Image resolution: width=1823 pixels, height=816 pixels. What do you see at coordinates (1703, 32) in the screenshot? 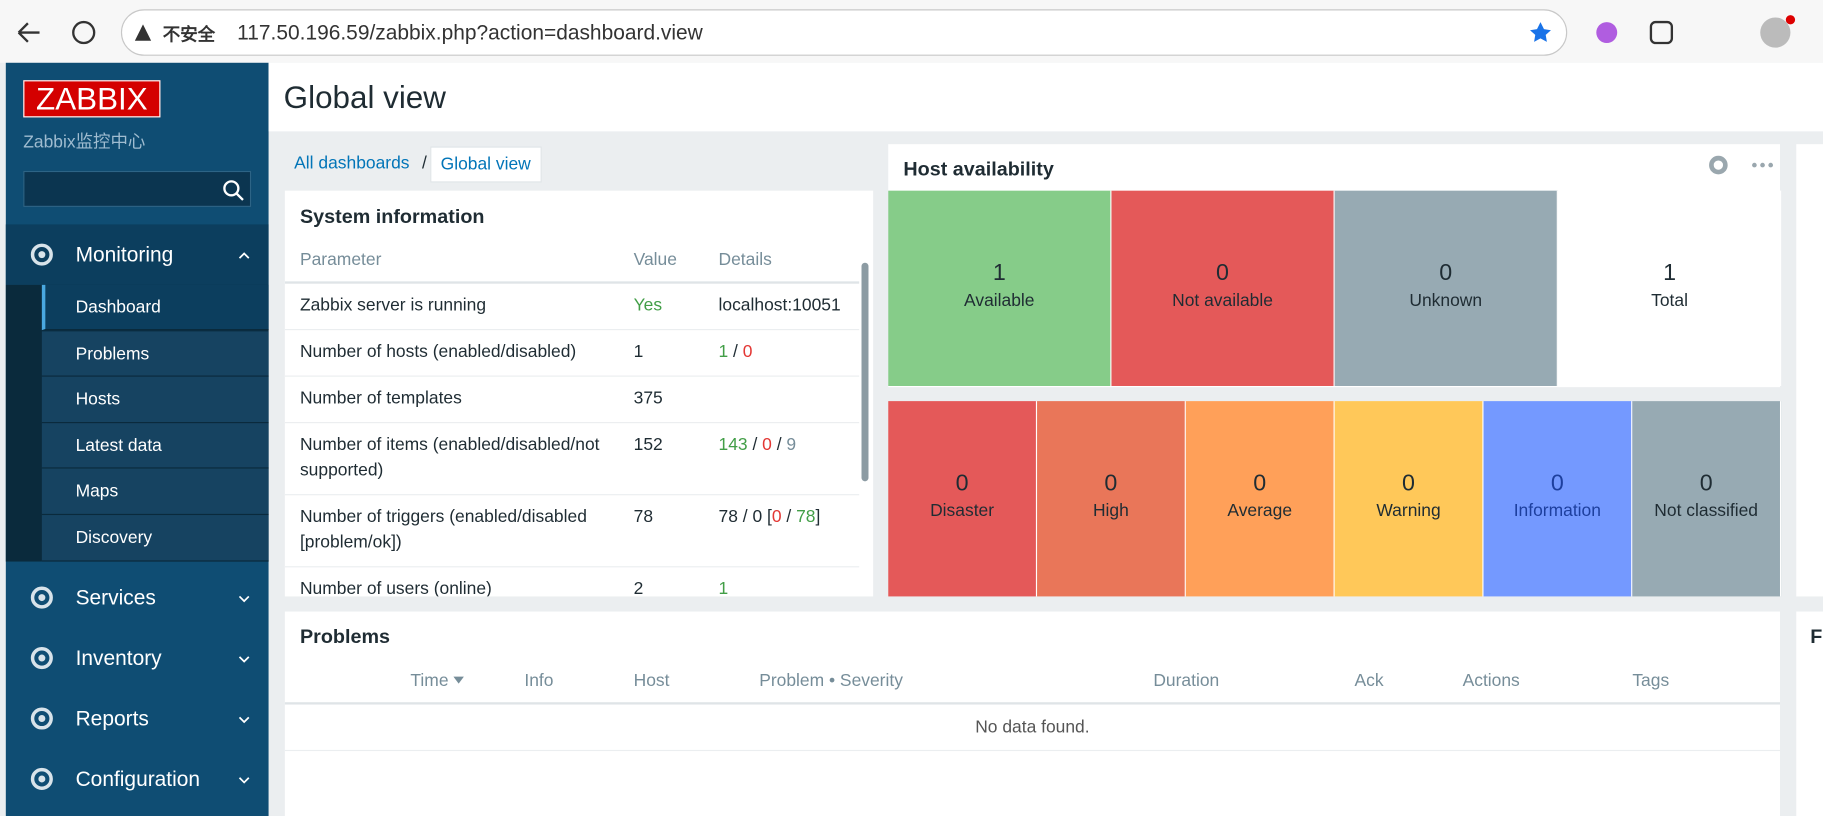
I see `browser-icons` at bounding box center [1703, 32].